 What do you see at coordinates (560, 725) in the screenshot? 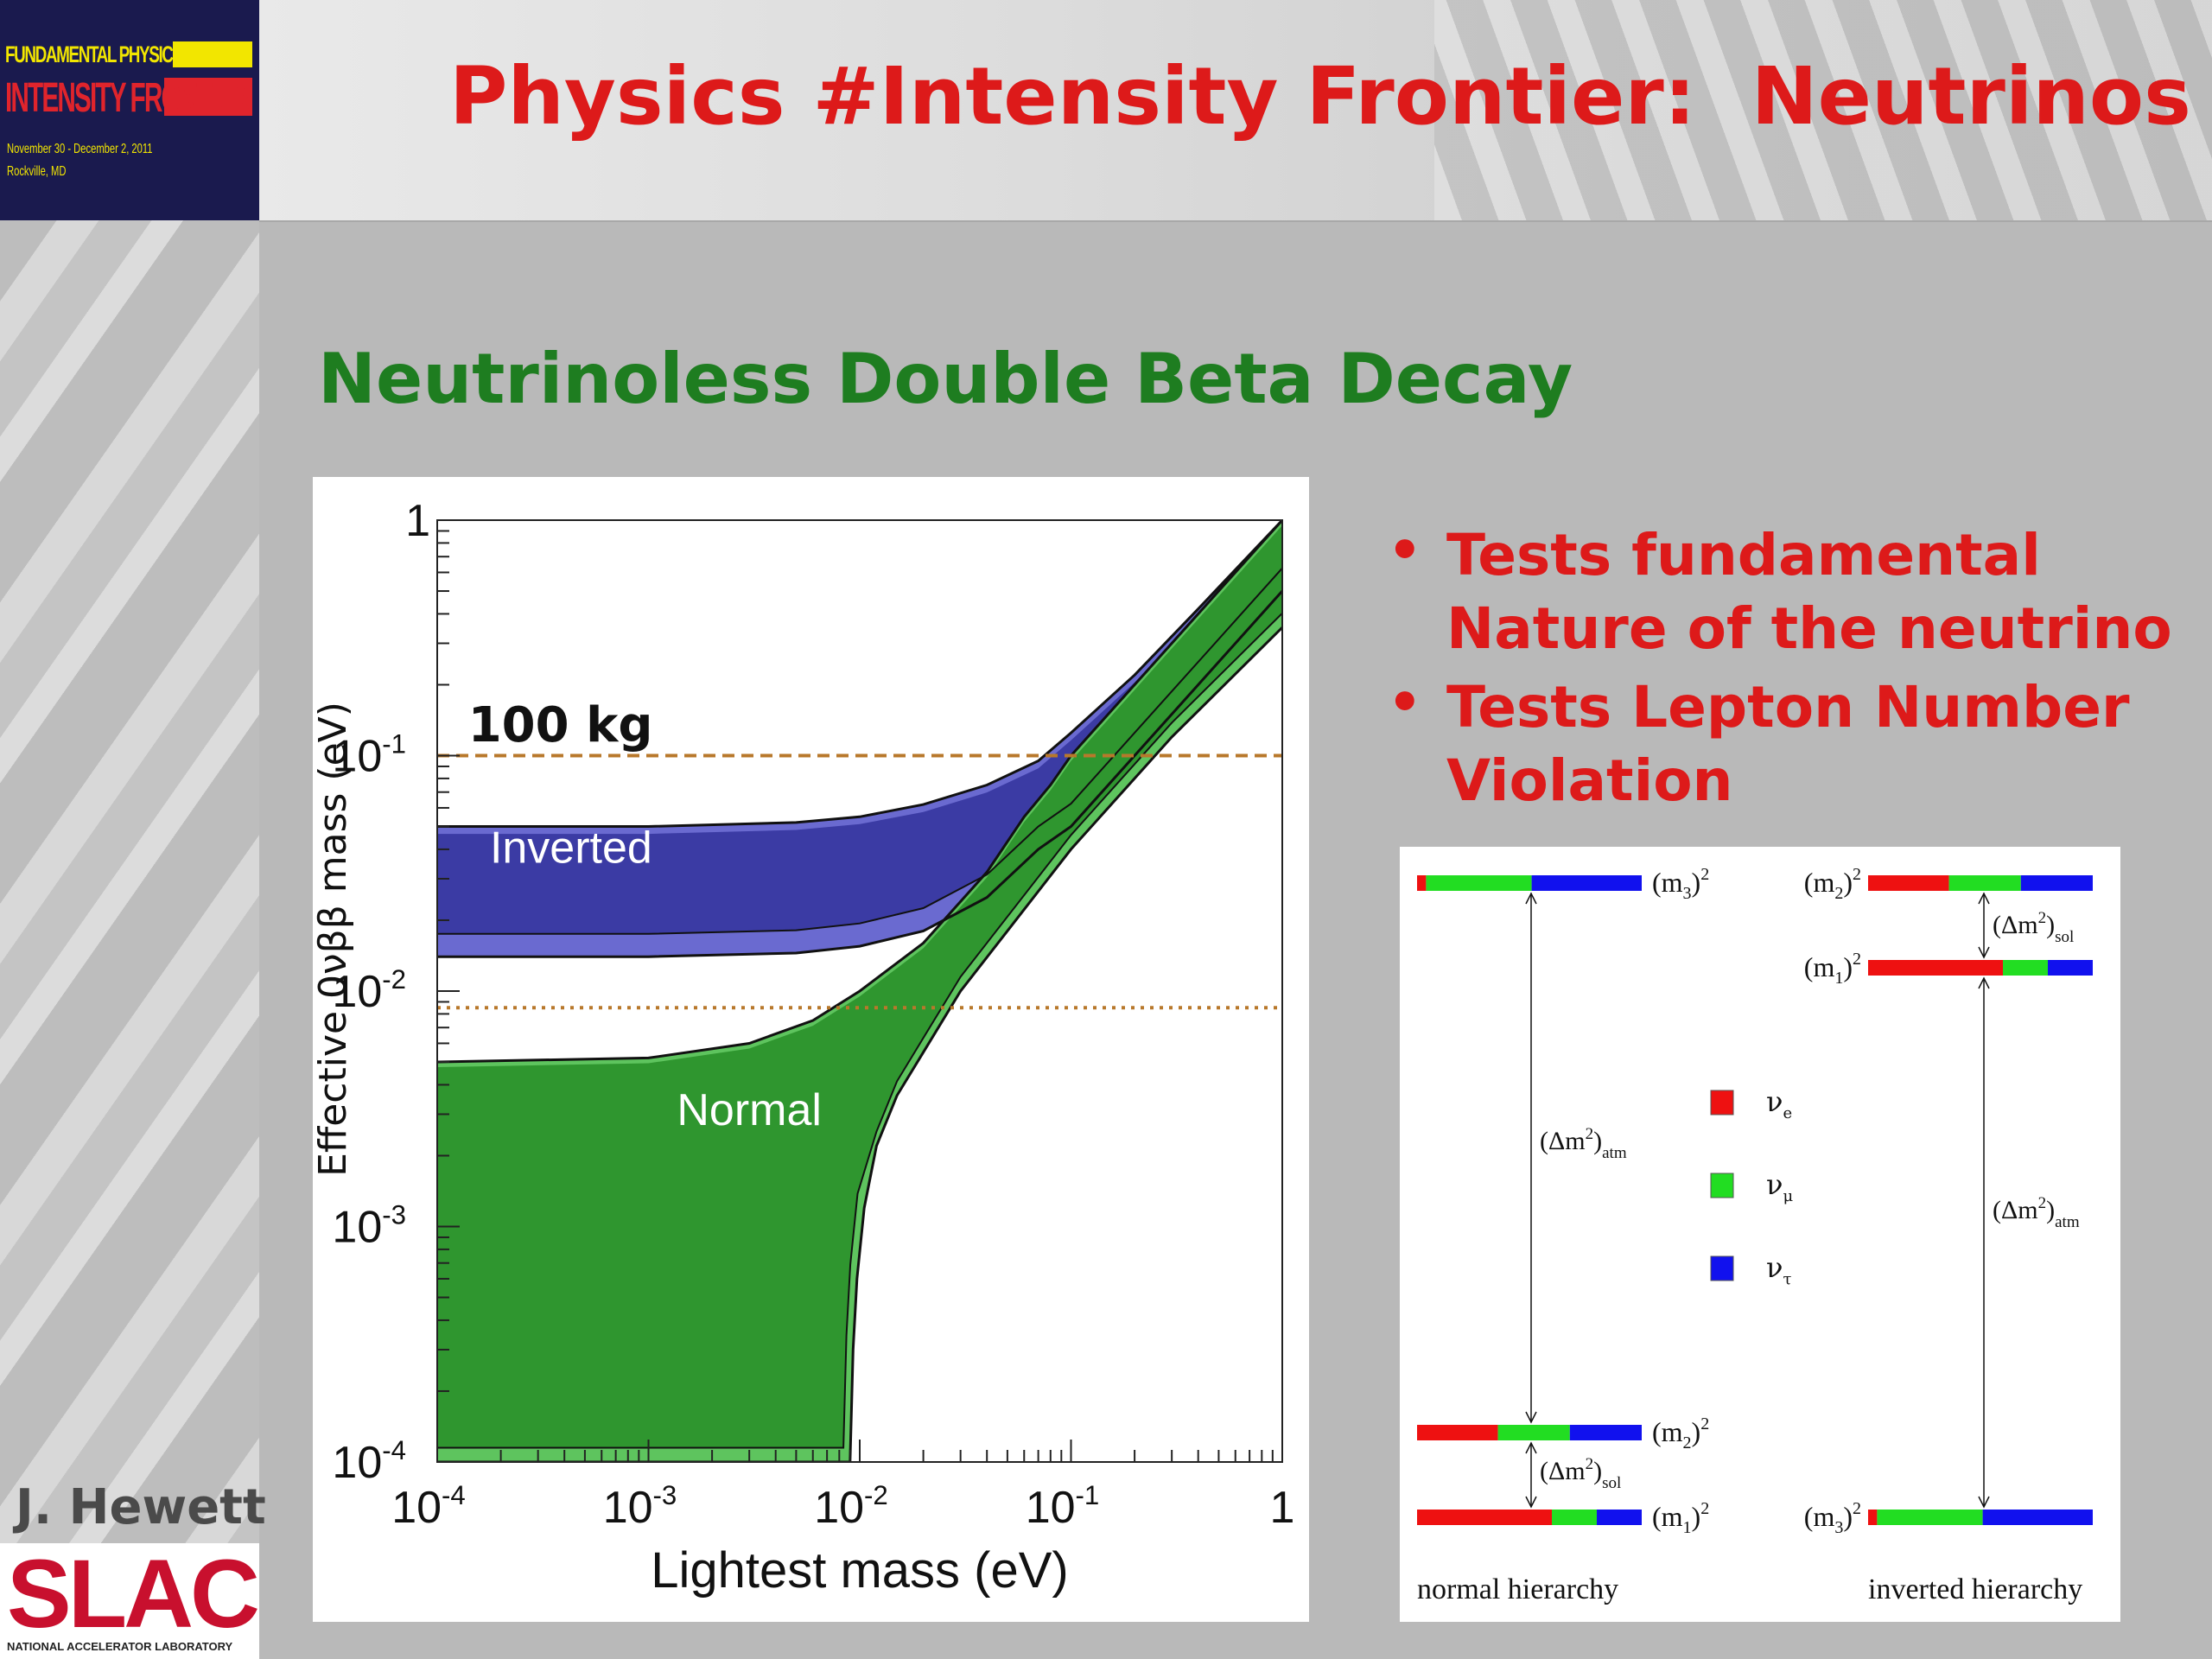
I see `exposure-label: 100 kg` at bounding box center [560, 725].